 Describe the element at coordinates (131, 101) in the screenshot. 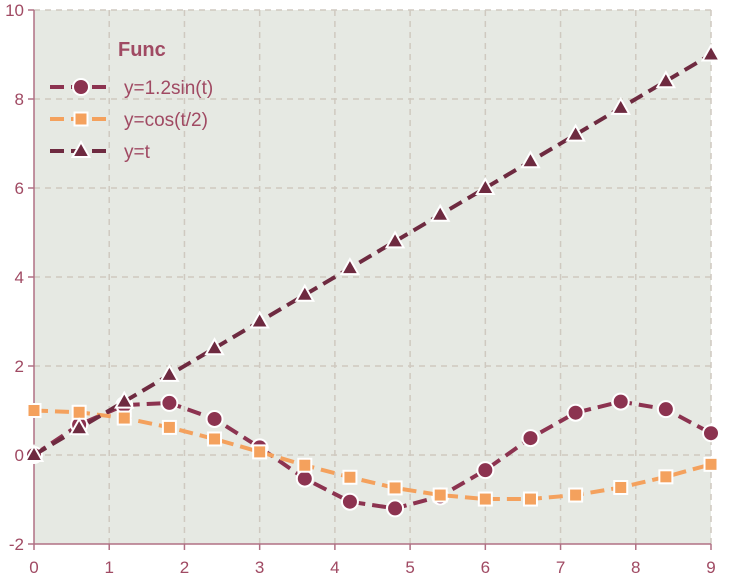

I see `legend: Func y=1.2sin(t) y=cos(t/2) y=t` at that location.